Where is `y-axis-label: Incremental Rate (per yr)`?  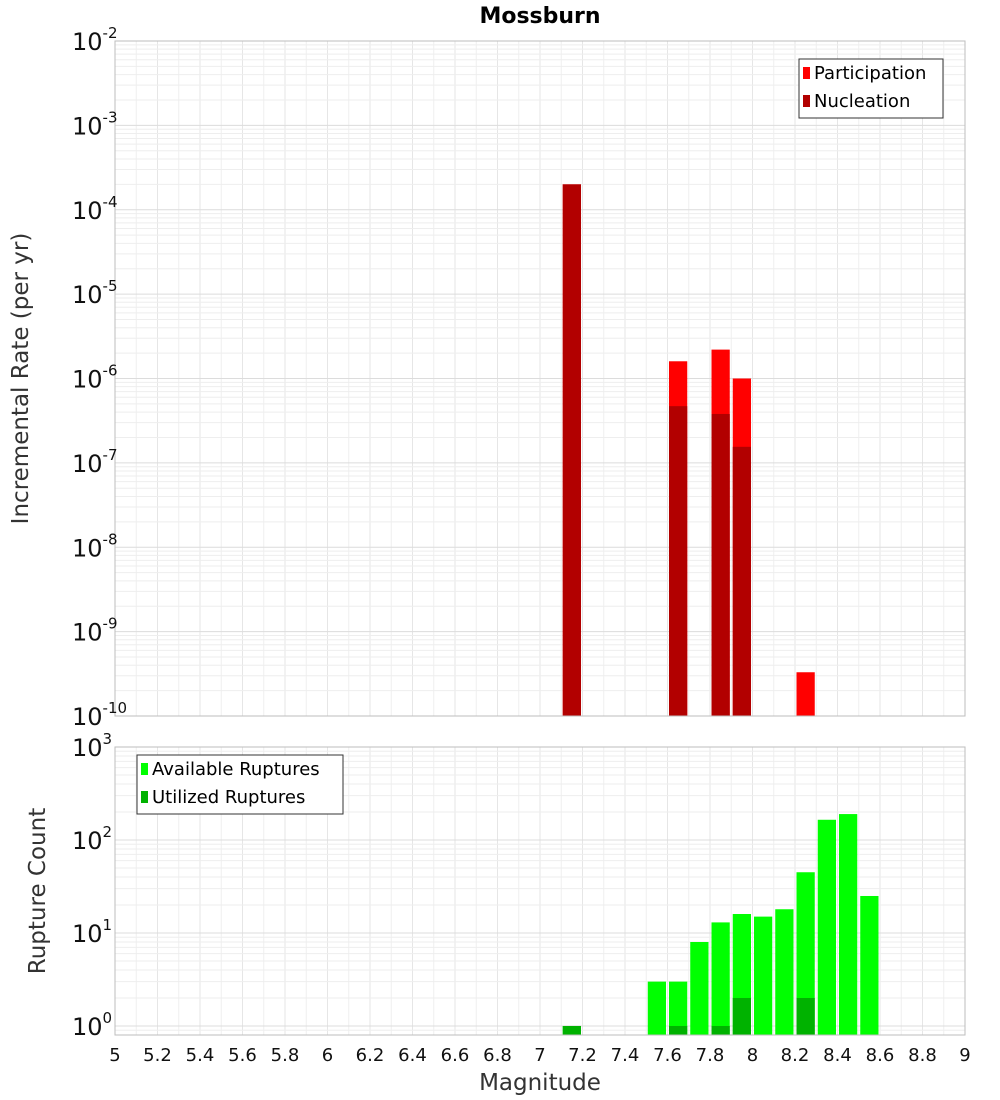 y-axis-label: Incremental Rate (per yr) is located at coordinates (21, 379).